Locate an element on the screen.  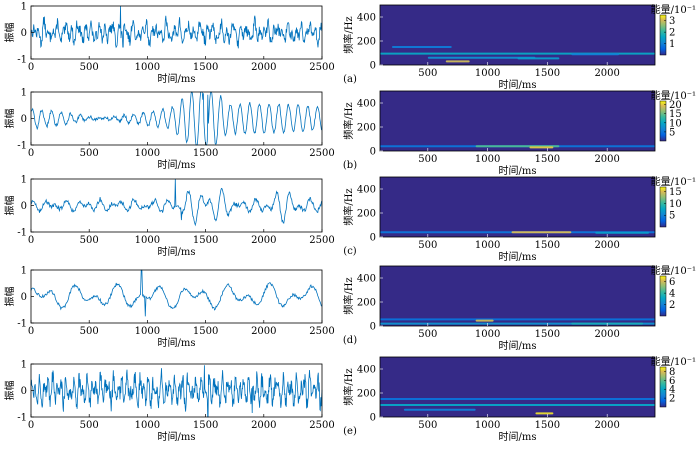
colorbar-tick-label: 6 is located at coordinates (672, 381).